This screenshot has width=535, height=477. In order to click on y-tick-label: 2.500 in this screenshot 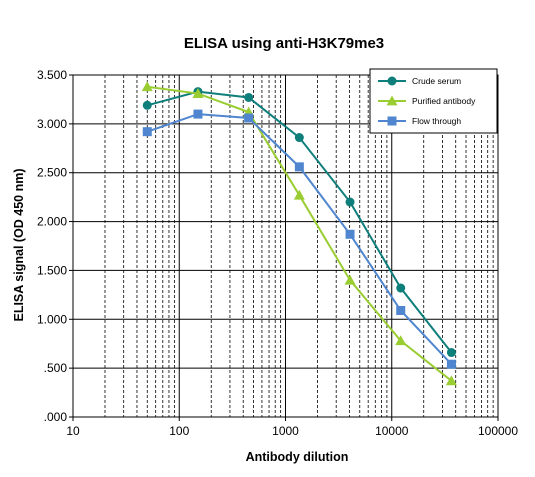, I will do `click(52, 173)`.